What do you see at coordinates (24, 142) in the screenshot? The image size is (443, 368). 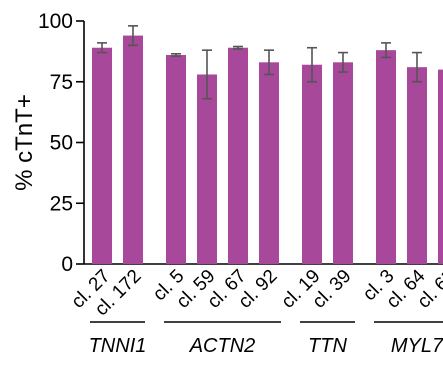 I see `y-axis-label: % cTnT+` at bounding box center [24, 142].